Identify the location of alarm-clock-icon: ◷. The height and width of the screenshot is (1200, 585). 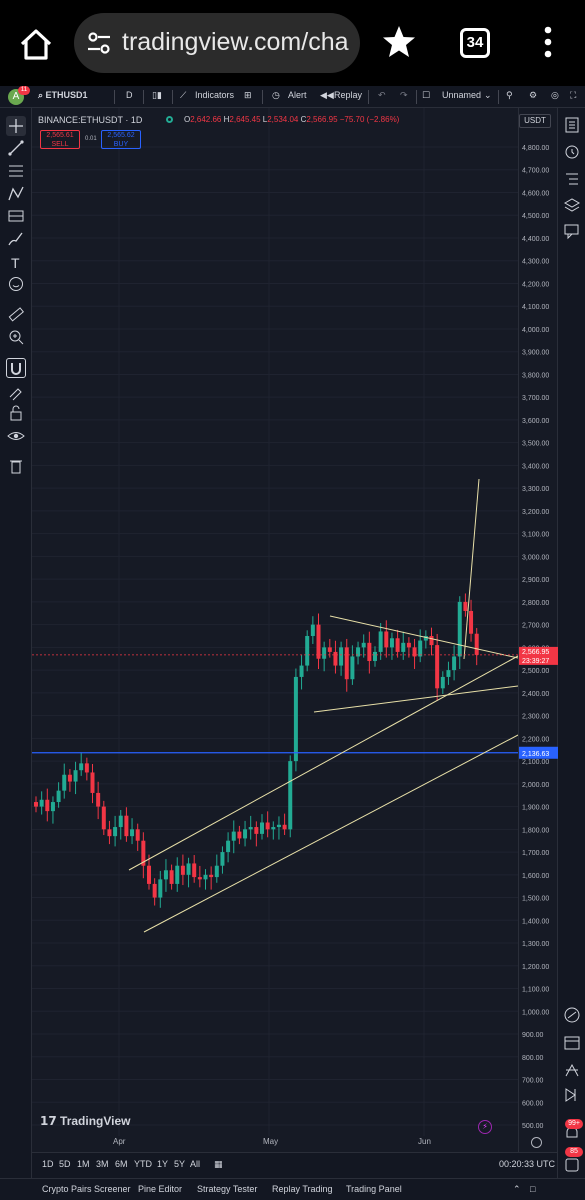
(276, 95).